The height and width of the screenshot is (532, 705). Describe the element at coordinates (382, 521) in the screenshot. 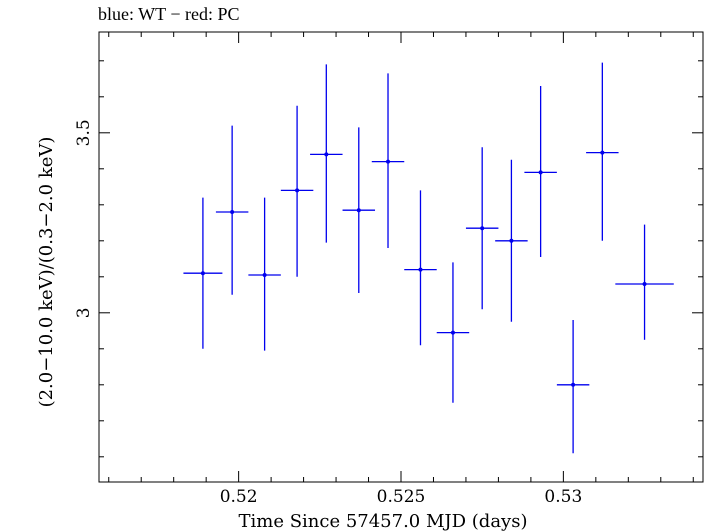

I see `x-axis-label: Time Since 57457.0 MJD (days)` at that location.